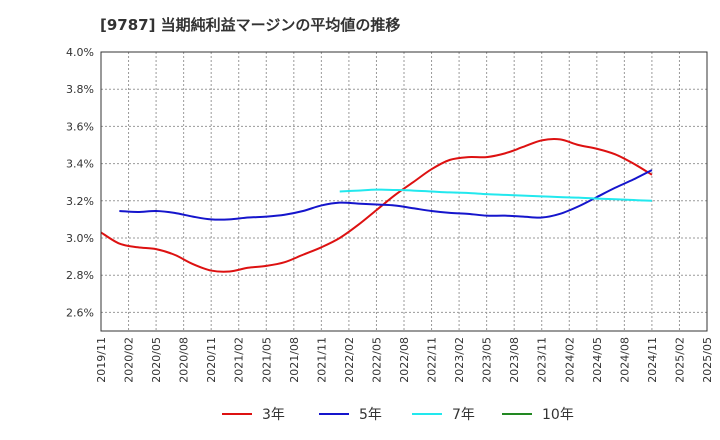 The image size is (720, 440). What do you see at coordinates (432, 360) in the screenshot?
I see `x-tick-label: 2022/11` at bounding box center [432, 360].